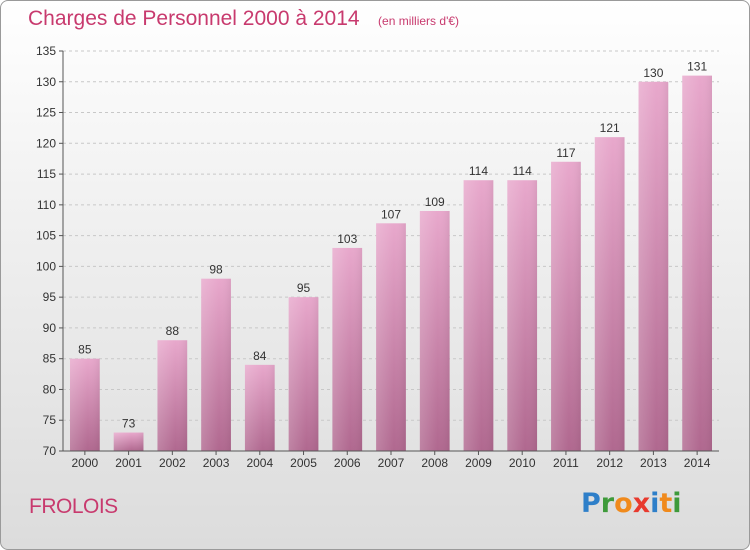 The image size is (750, 550). I want to click on data-label: 121, so click(610, 128).